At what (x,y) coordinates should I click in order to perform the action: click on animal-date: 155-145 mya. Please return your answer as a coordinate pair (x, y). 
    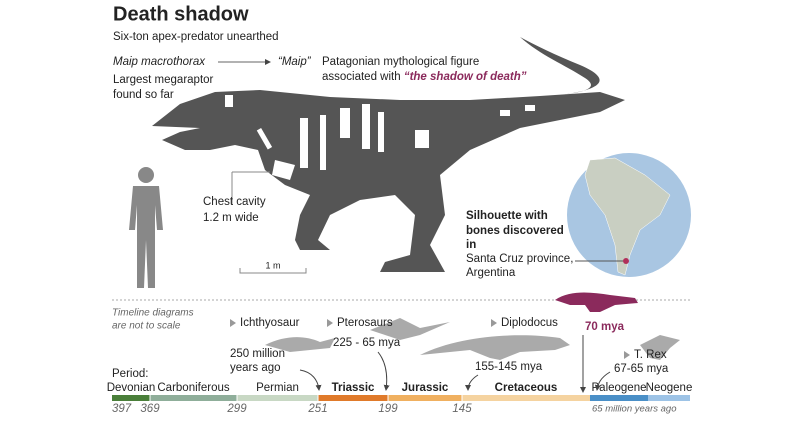
    Looking at the image, I should click on (509, 367).